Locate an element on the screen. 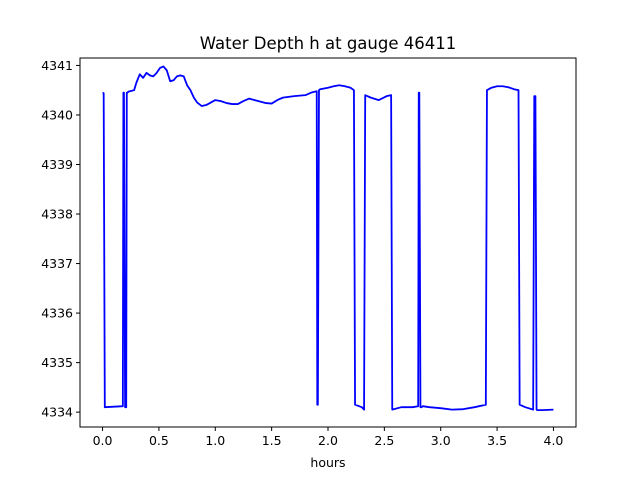 The width and height of the screenshot is (640, 480). y-tick-label: 4338 is located at coordinates (57, 214).